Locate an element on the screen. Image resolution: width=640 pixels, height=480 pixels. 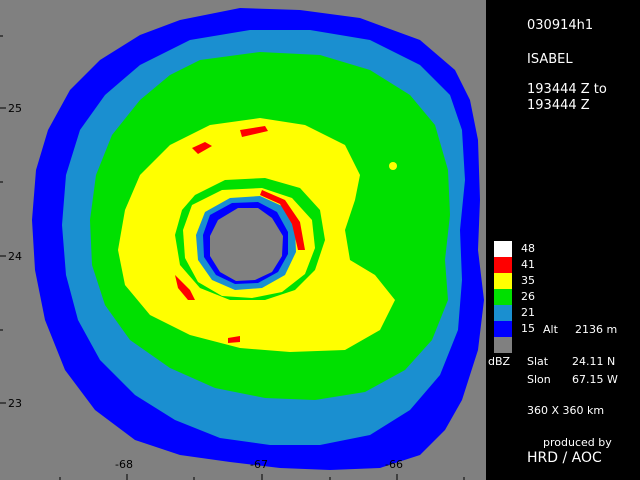
eye-no-data is located at coordinates (246, 244).